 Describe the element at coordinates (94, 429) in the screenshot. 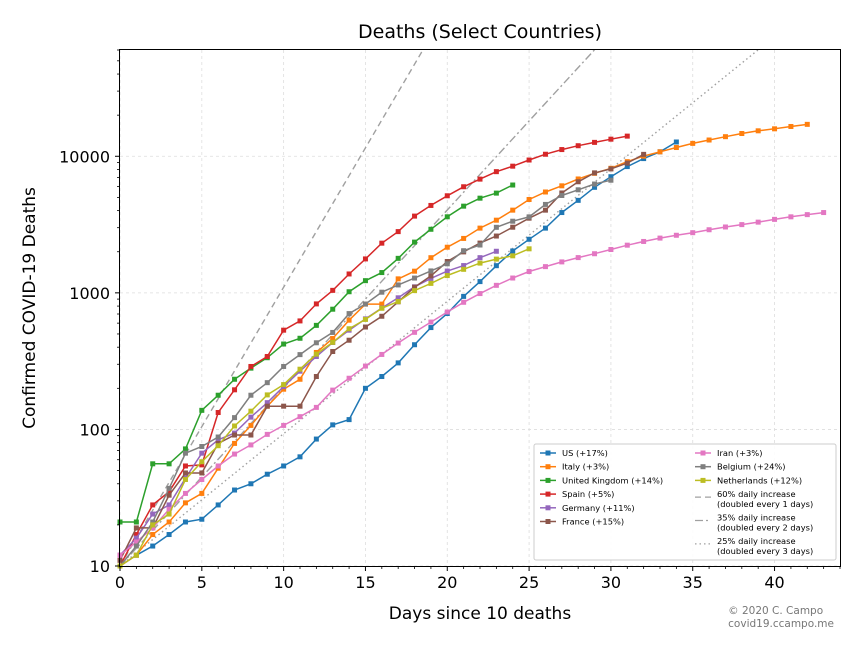

I see `y-tick-label: 100` at that location.